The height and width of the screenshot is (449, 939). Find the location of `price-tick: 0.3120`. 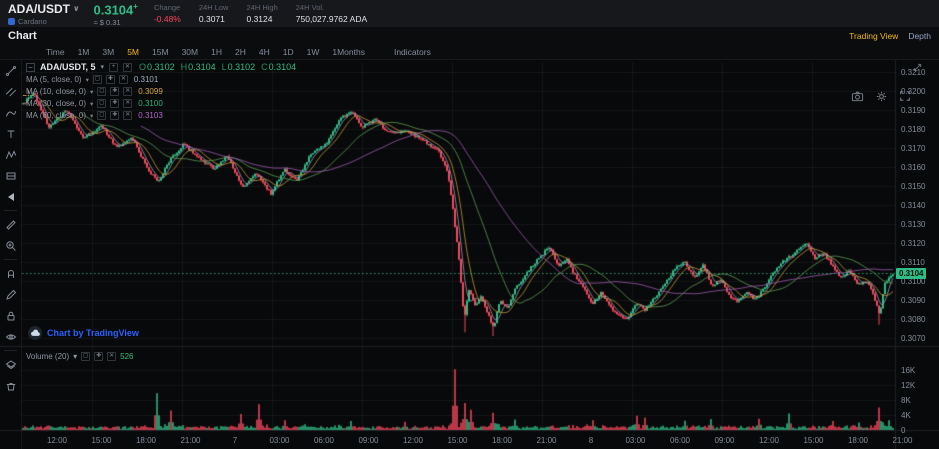

price-tick: 0.3120 is located at coordinates (913, 243).